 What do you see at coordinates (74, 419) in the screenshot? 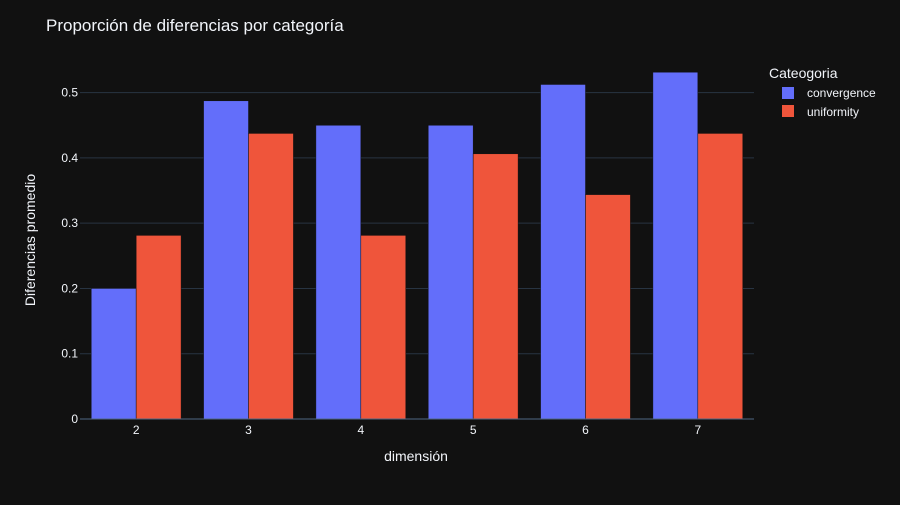
I see `y-tick-label: 0` at bounding box center [74, 419].